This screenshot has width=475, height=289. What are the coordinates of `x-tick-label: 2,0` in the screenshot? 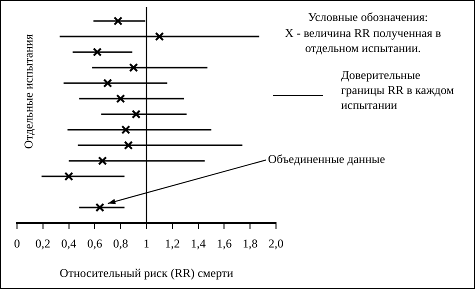 It's located at (276, 243).